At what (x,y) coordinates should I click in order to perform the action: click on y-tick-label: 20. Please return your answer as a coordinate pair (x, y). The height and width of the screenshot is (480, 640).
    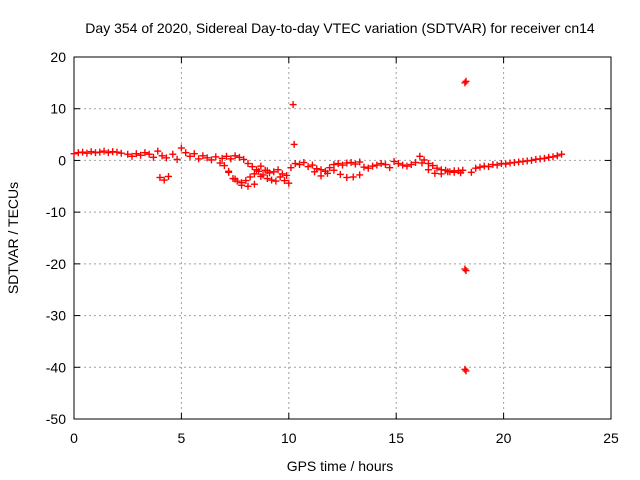
    Looking at the image, I should click on (58, 57).